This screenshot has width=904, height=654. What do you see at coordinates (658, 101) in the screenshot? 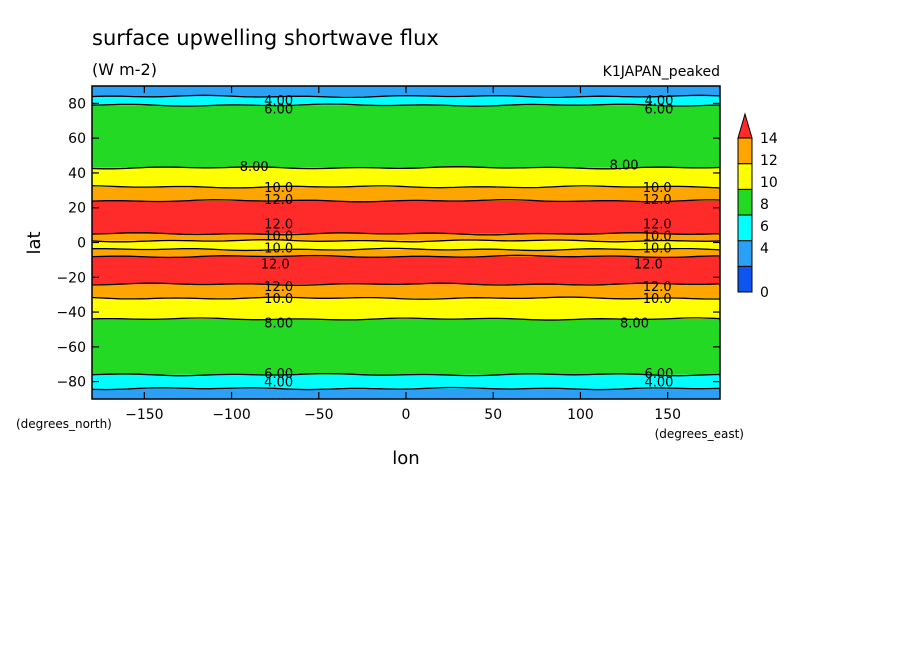
I see `contour-label-1: 4.00` at bounding box center [658, 101].